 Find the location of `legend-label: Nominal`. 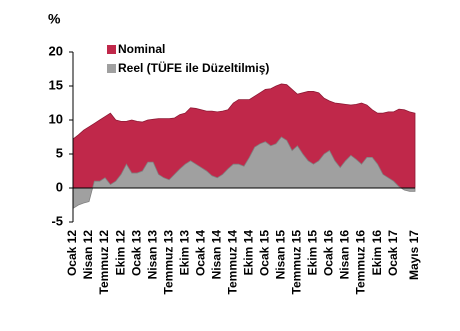

legend-label: Nominal is located at coordinates (141, 49).